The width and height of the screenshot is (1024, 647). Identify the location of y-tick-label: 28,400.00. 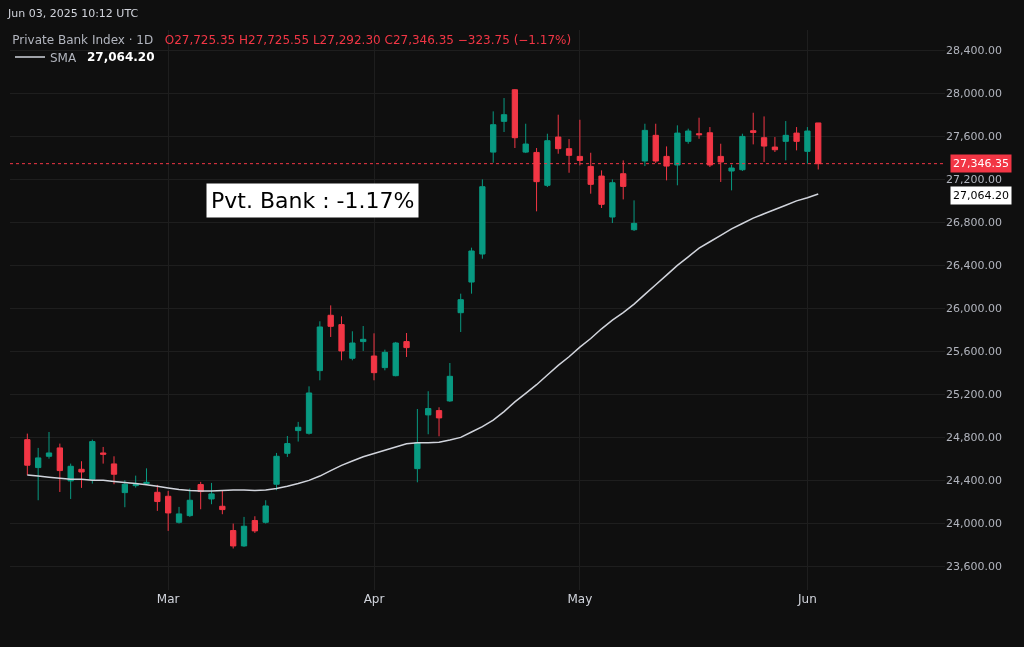
(974, 51).